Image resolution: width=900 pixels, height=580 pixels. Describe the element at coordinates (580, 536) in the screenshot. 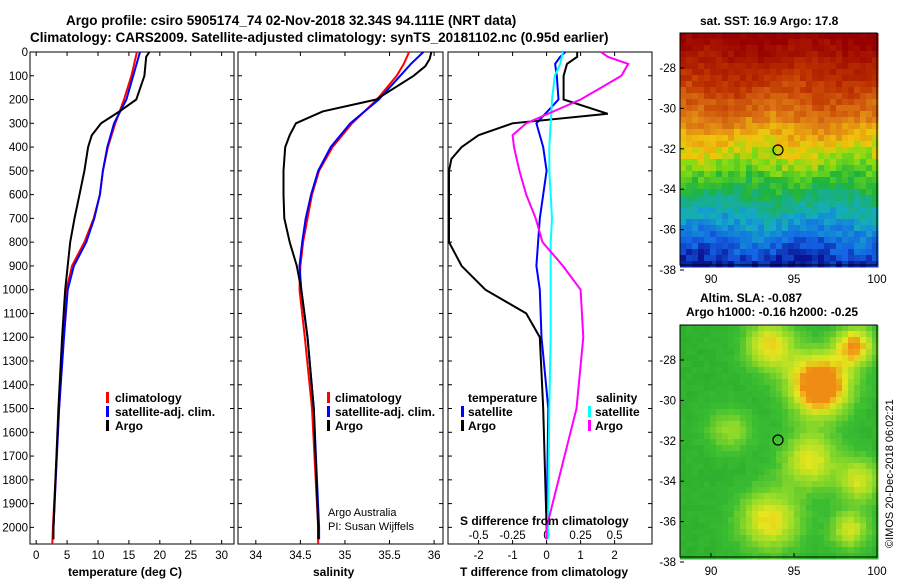

I see `s-tick-label: 0.25` at that location.